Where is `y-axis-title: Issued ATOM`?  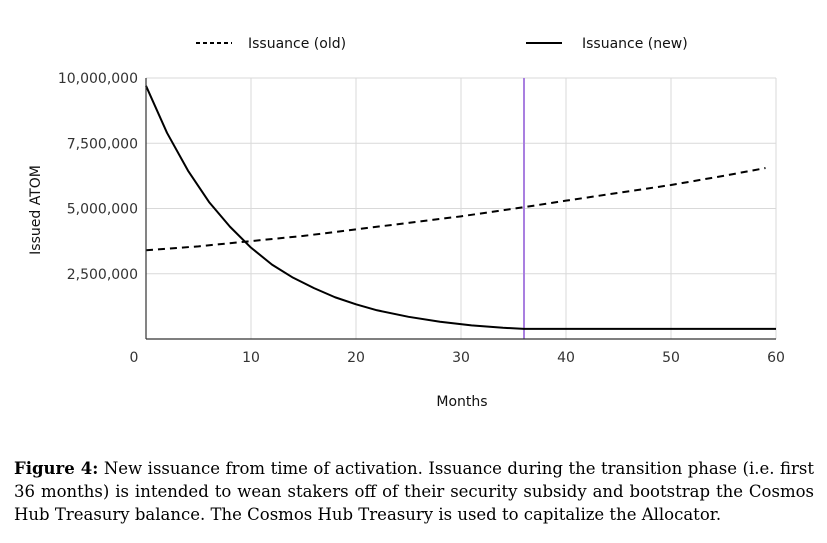
y-axis-title: Issued ATOM is located at coordinates (36, 210).